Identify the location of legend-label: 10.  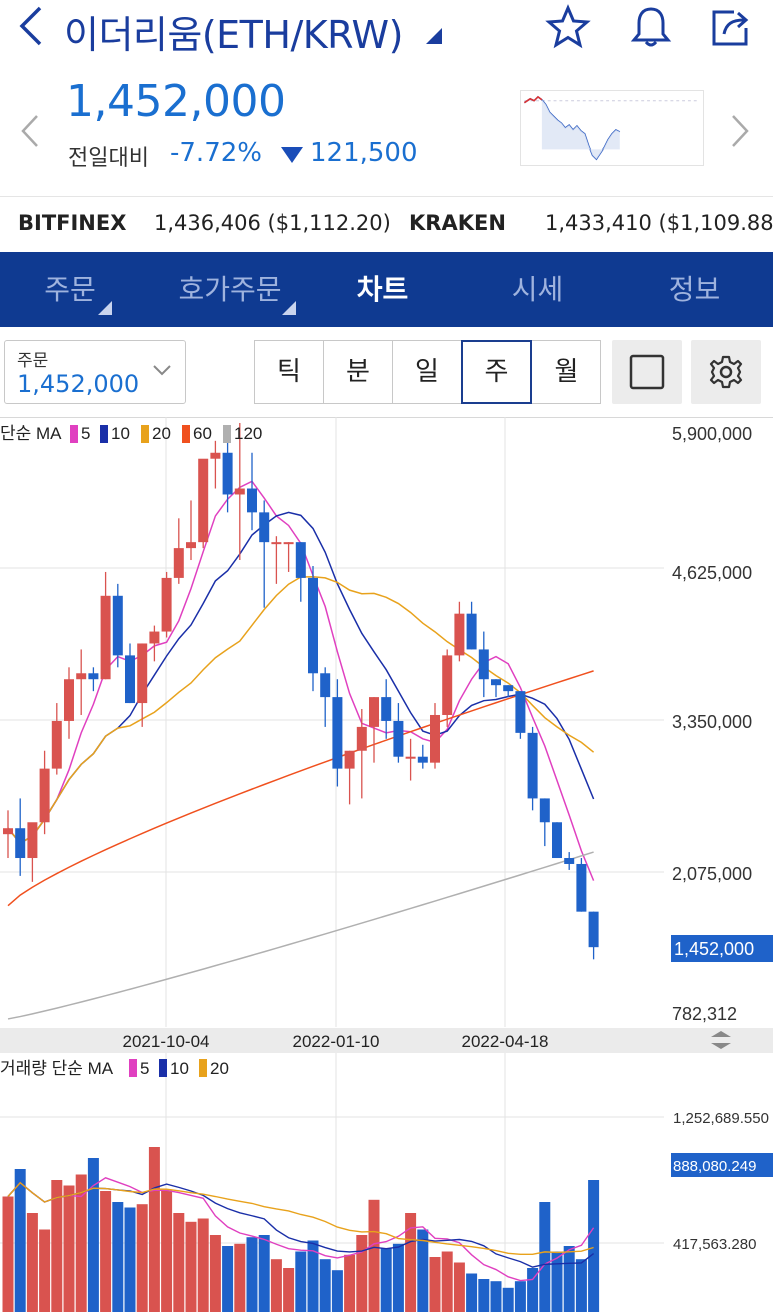
(120, 433).